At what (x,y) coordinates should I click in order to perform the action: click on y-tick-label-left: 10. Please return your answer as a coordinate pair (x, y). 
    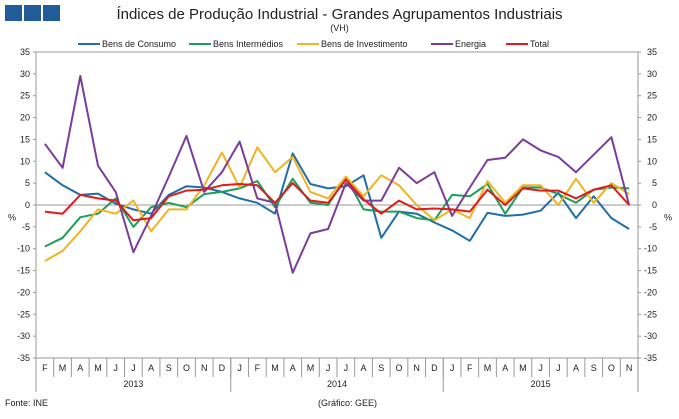
    Looking at the image, I should click on (25, 161).